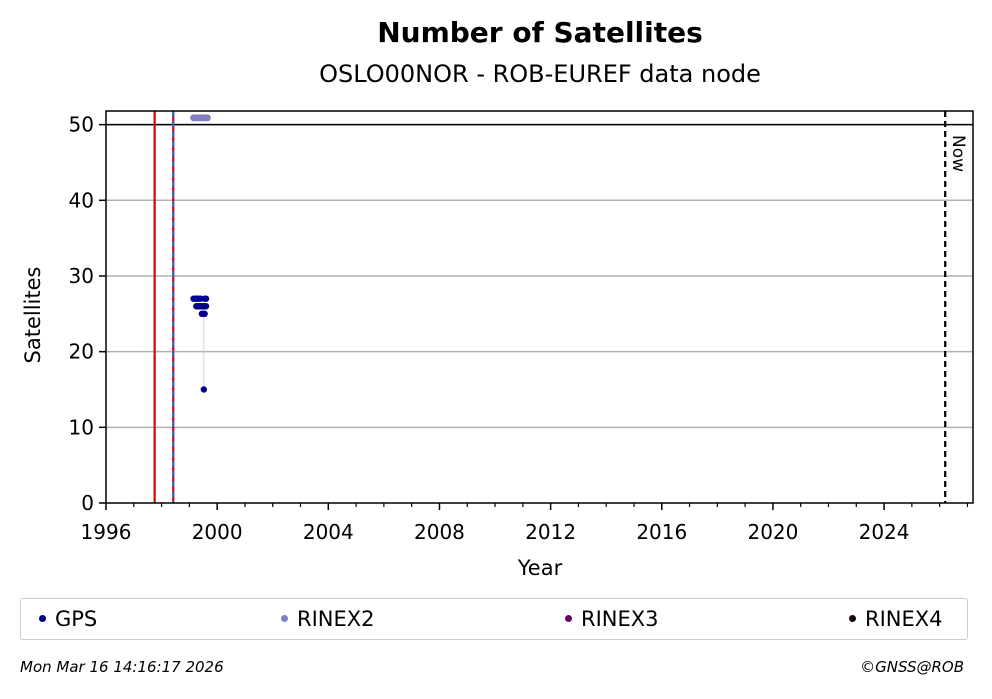 This screenshot has height=699, width=992. I want to click on y-tick-label: 10, so click(81, 427).